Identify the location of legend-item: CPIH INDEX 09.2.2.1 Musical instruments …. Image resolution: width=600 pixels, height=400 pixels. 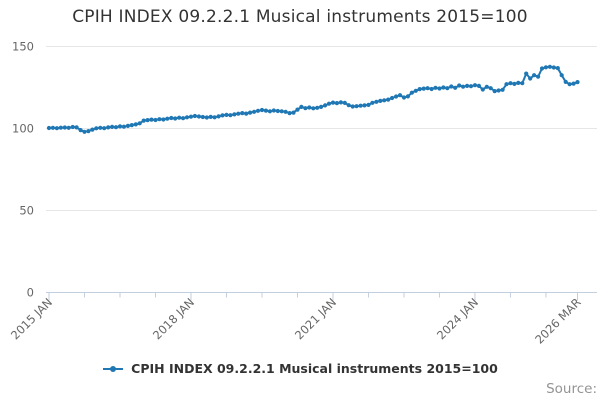
(300, 368).